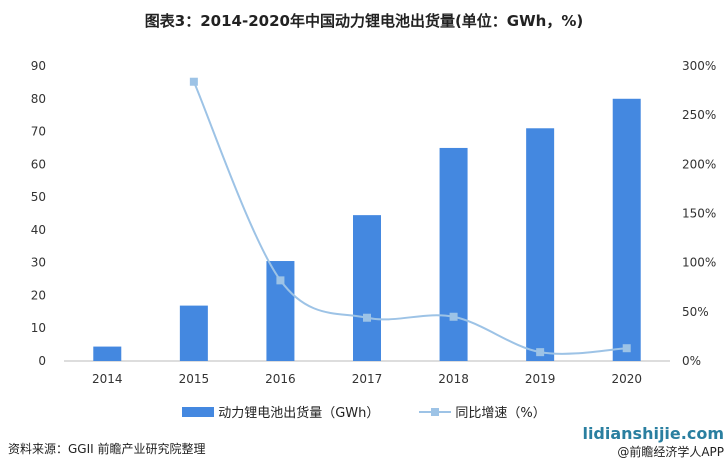 Image resolution: width=728 pixels, height=468 pixels. Describe the element at coordinates (699, 214) in the screenshot. I see `y-right-tick-label: 150%` at that location.